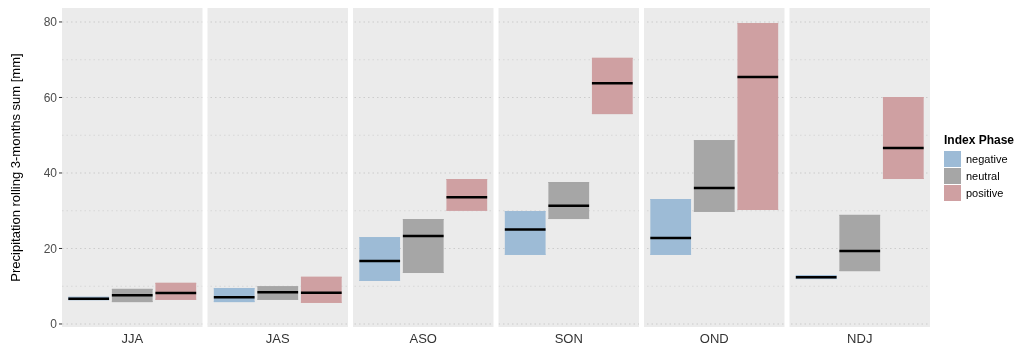  What do you see at coordinates (132, 338) in the screenshot?
I see `x-tick-label: JJA` at bounding box center [132, 338].